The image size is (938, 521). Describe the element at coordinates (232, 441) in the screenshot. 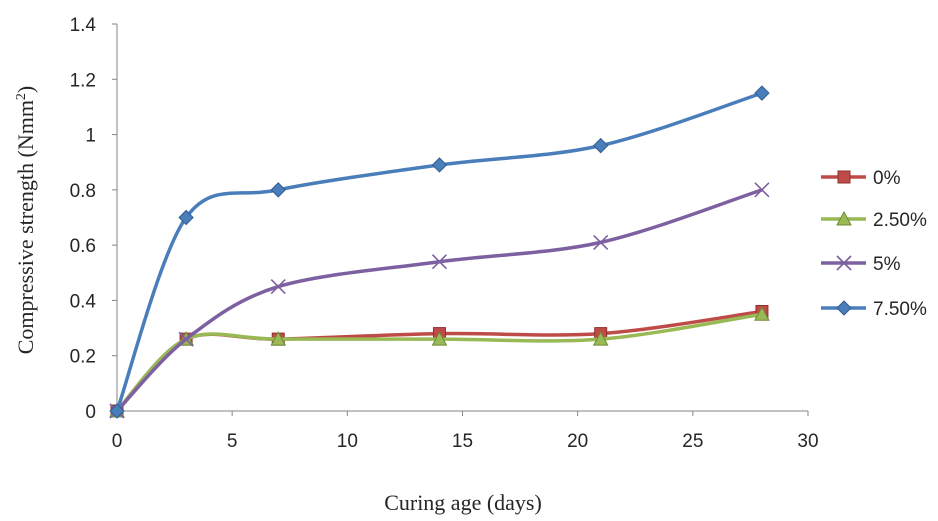

I see `x-tick-label: 5` at that location.